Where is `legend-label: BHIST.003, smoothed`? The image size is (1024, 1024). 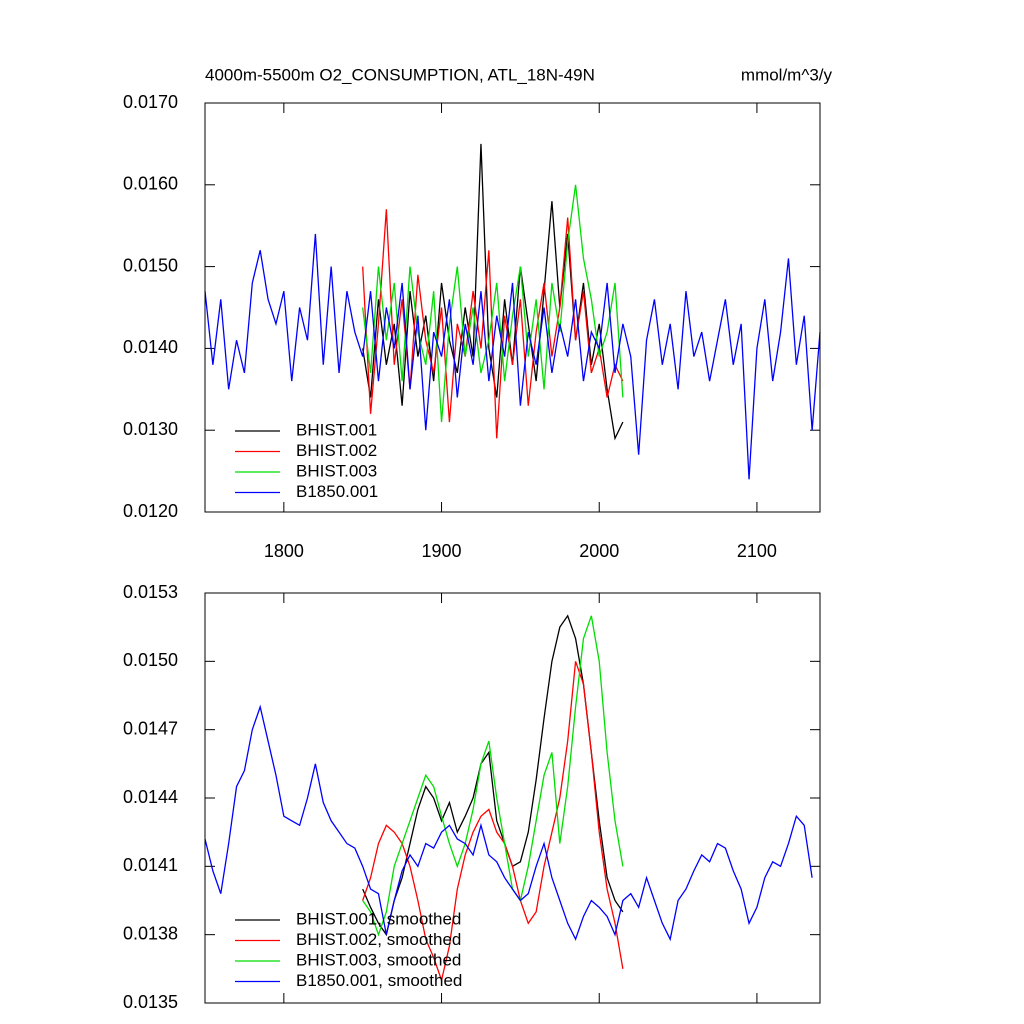 legend-label: BHIST.003, smoothed is located at coordinates (378, 959).